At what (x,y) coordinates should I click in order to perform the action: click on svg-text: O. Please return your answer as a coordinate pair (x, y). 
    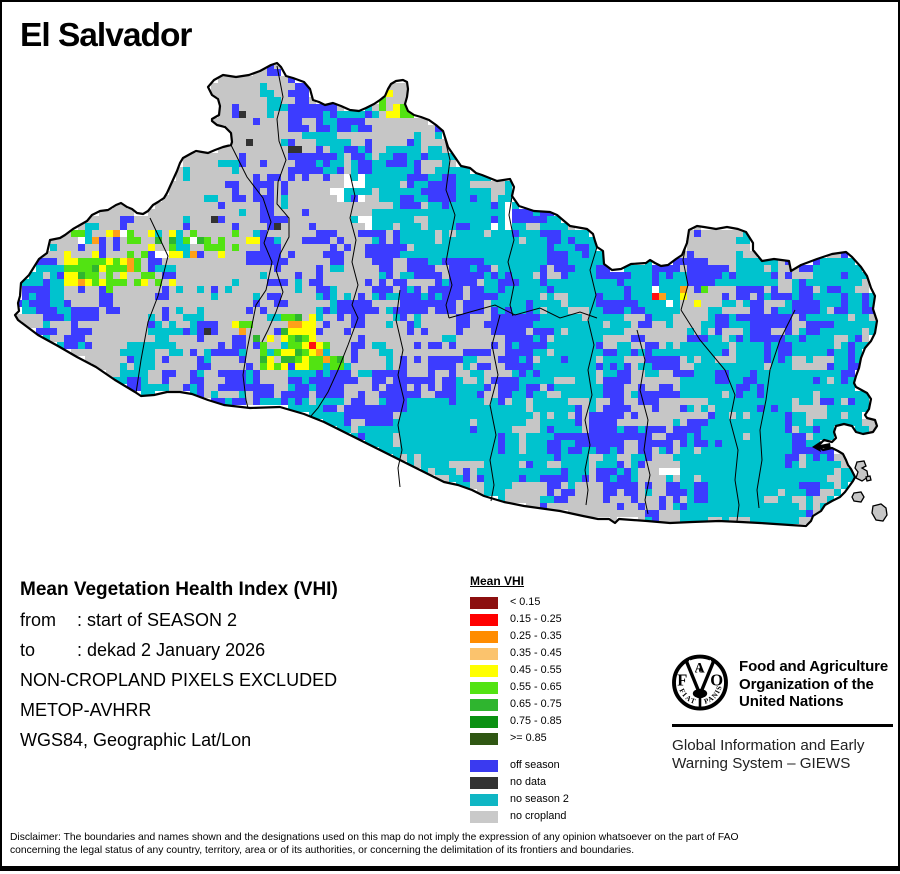
    Looking at the image, I should click on (716, 680).